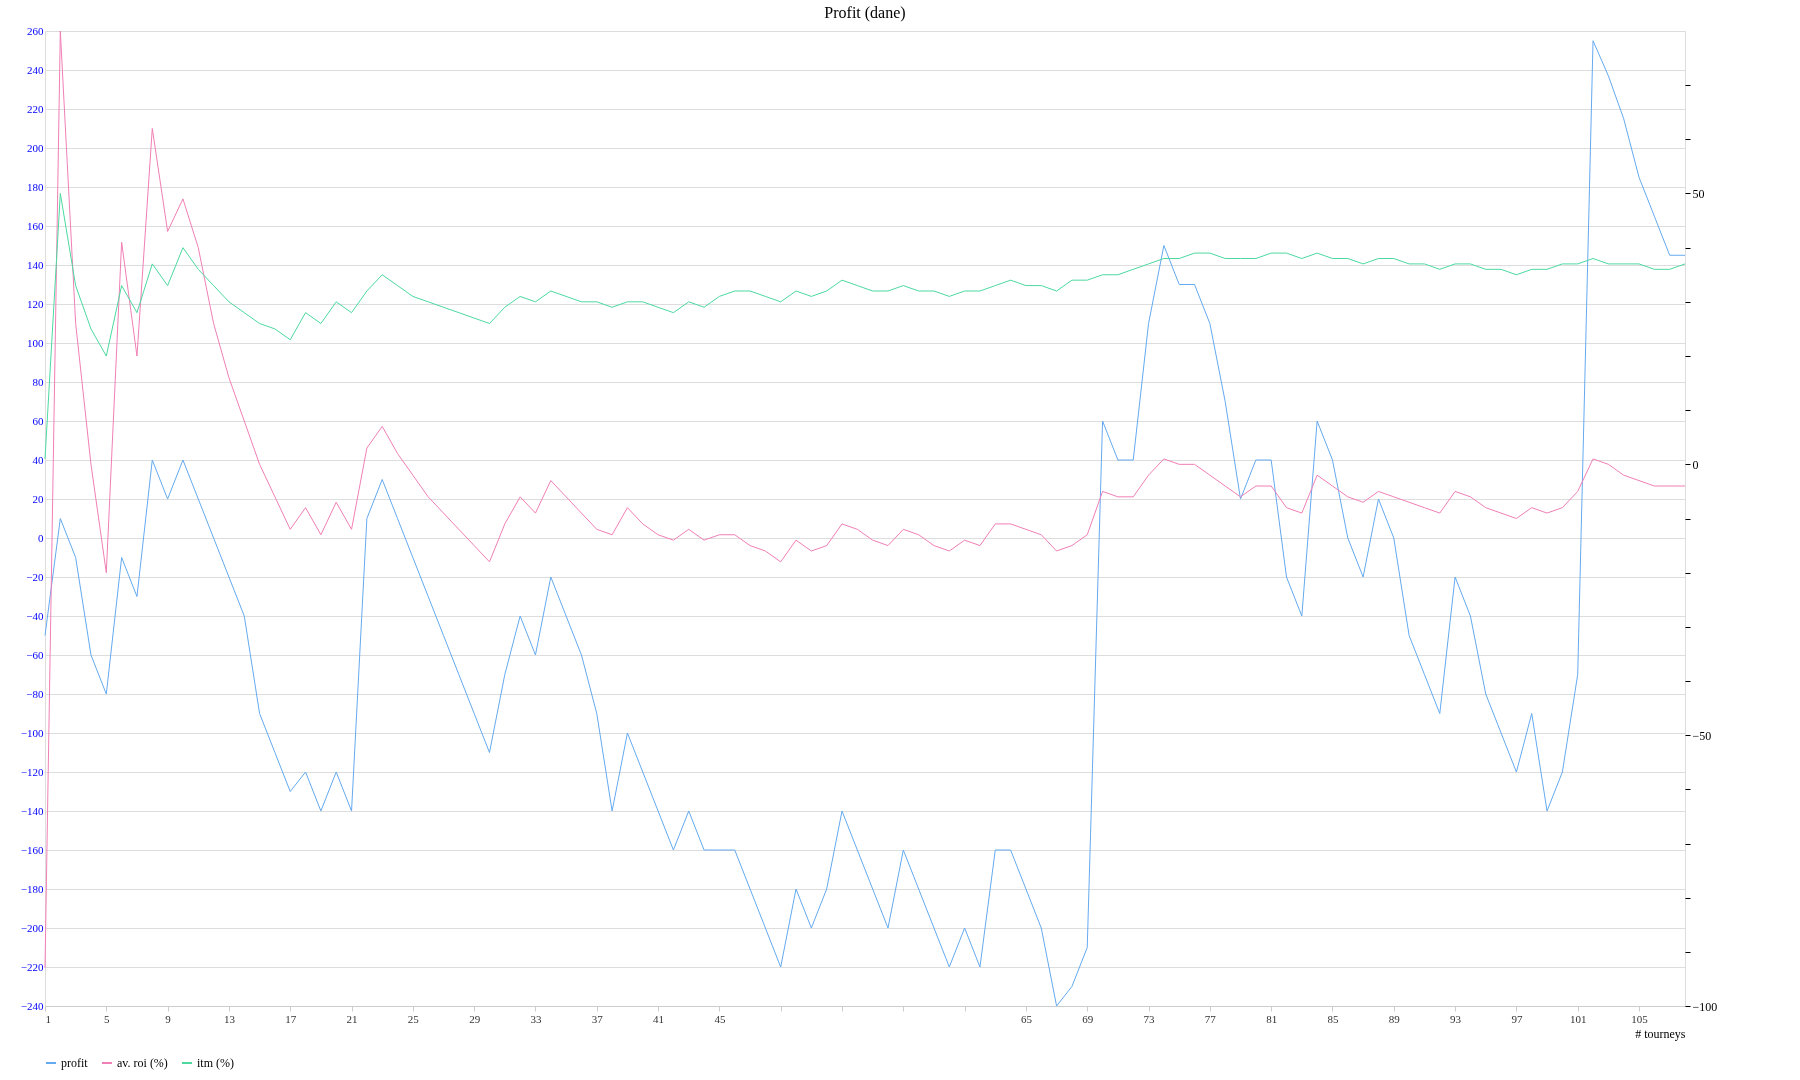 The width and height of the screenshot is (1800, 1080). What do you see at coordinates (597, 1018) in the screenshot?
I see `x-tick-label: 37` at bounding box center [597, 1018].